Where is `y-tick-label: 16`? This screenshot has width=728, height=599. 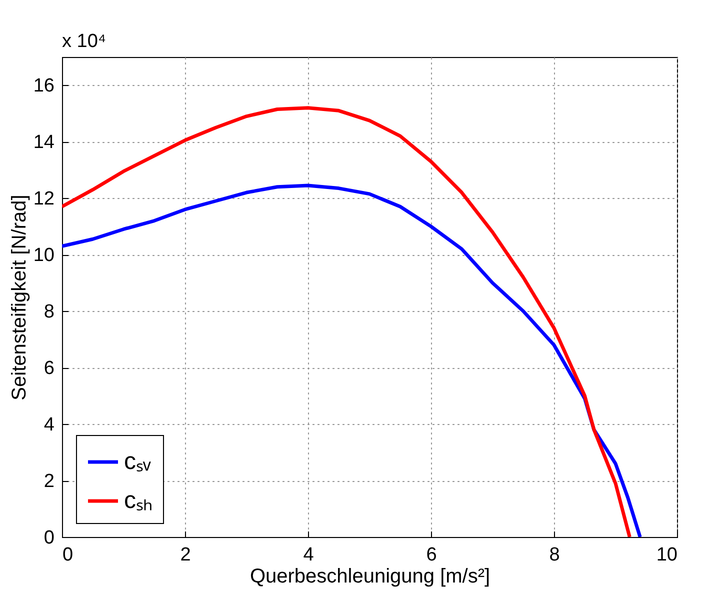 y-tick-label: 16 is located at coordinates (43, 86).